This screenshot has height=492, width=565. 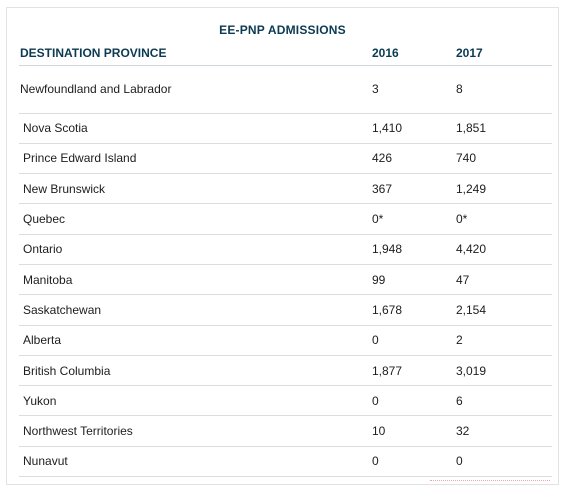 I want to click on table-row: Quebec 0* 0*, so click(x=285, y=219).